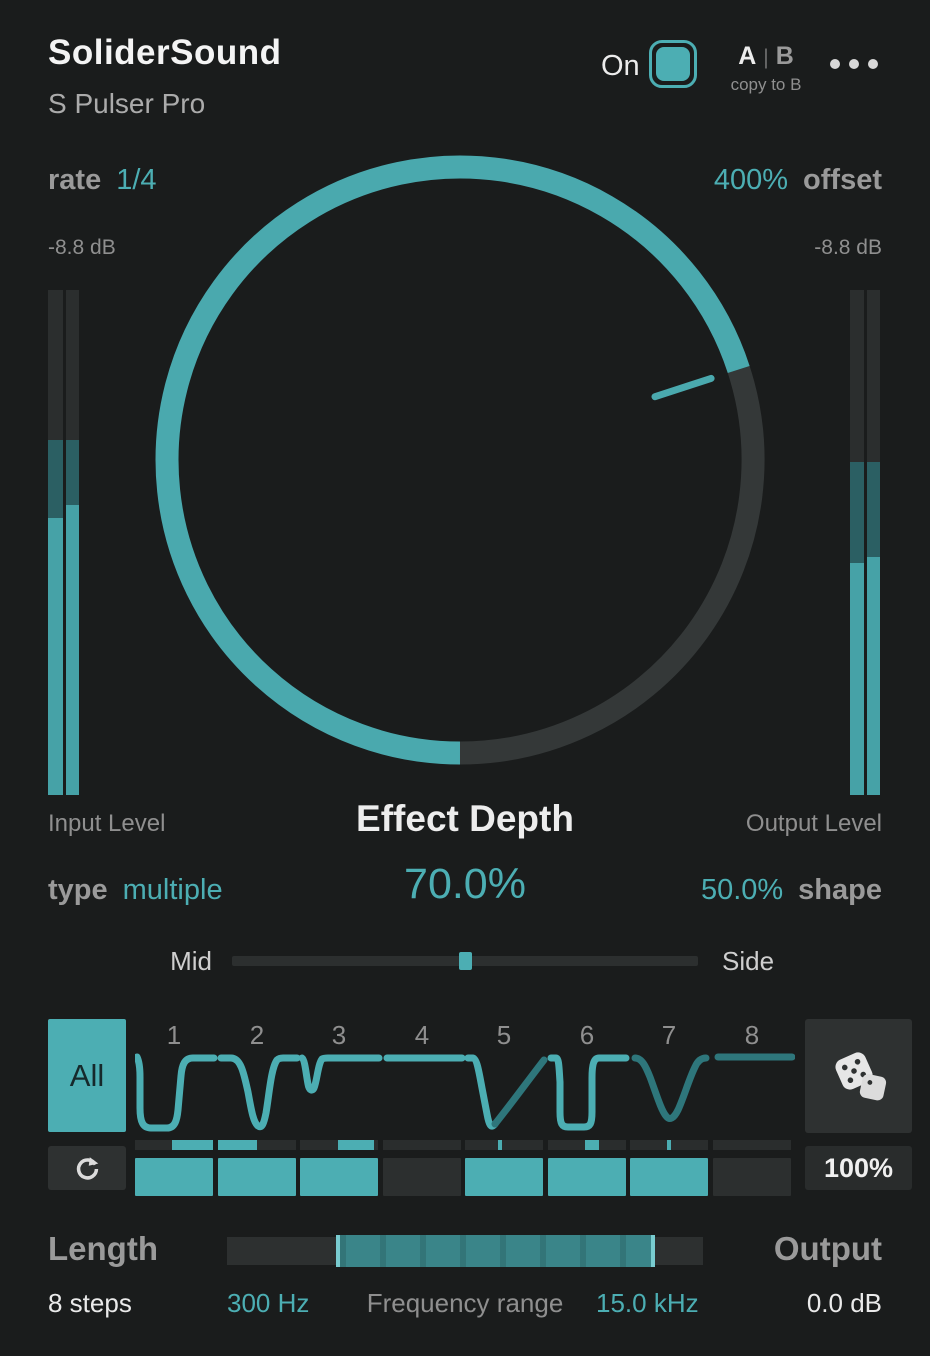  What do you see at coordinates (465, 884) in the screenshot?
I see `effect-depth-value: 70.0%` at bounding box center [465, 884].